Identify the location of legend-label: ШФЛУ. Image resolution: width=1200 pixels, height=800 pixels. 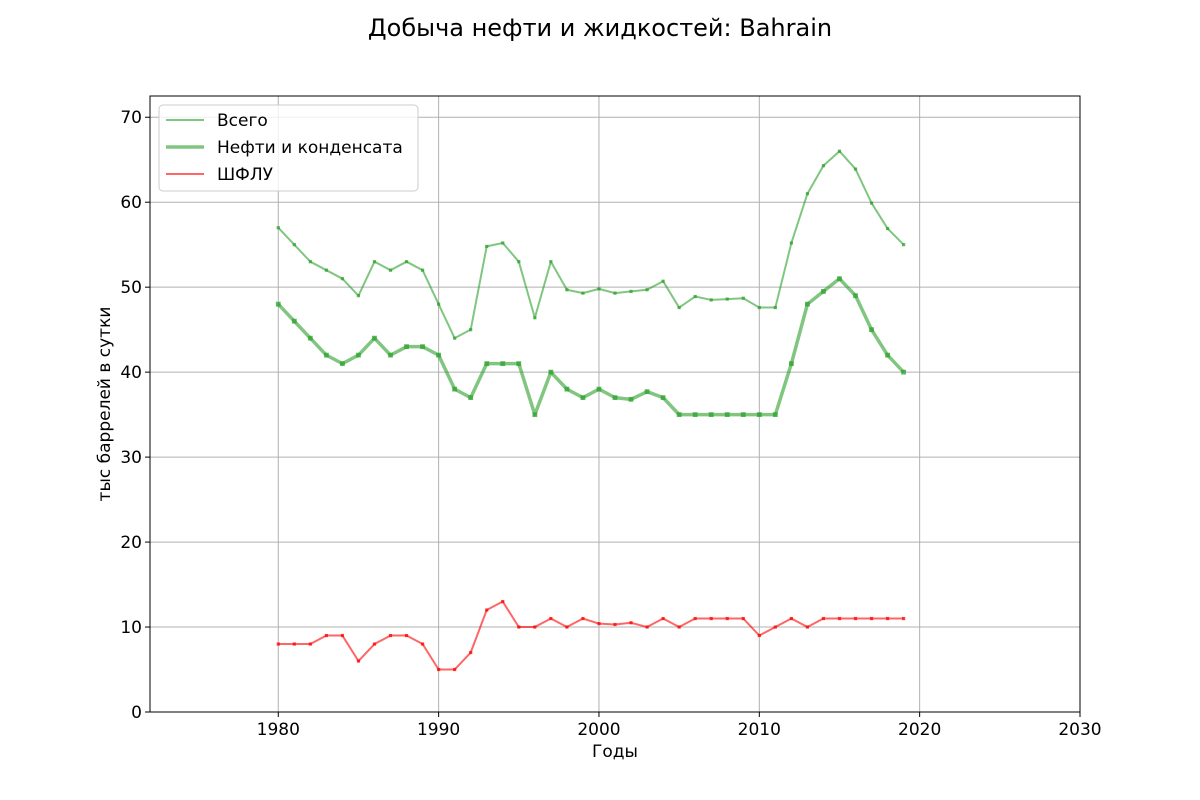
(245, 175).